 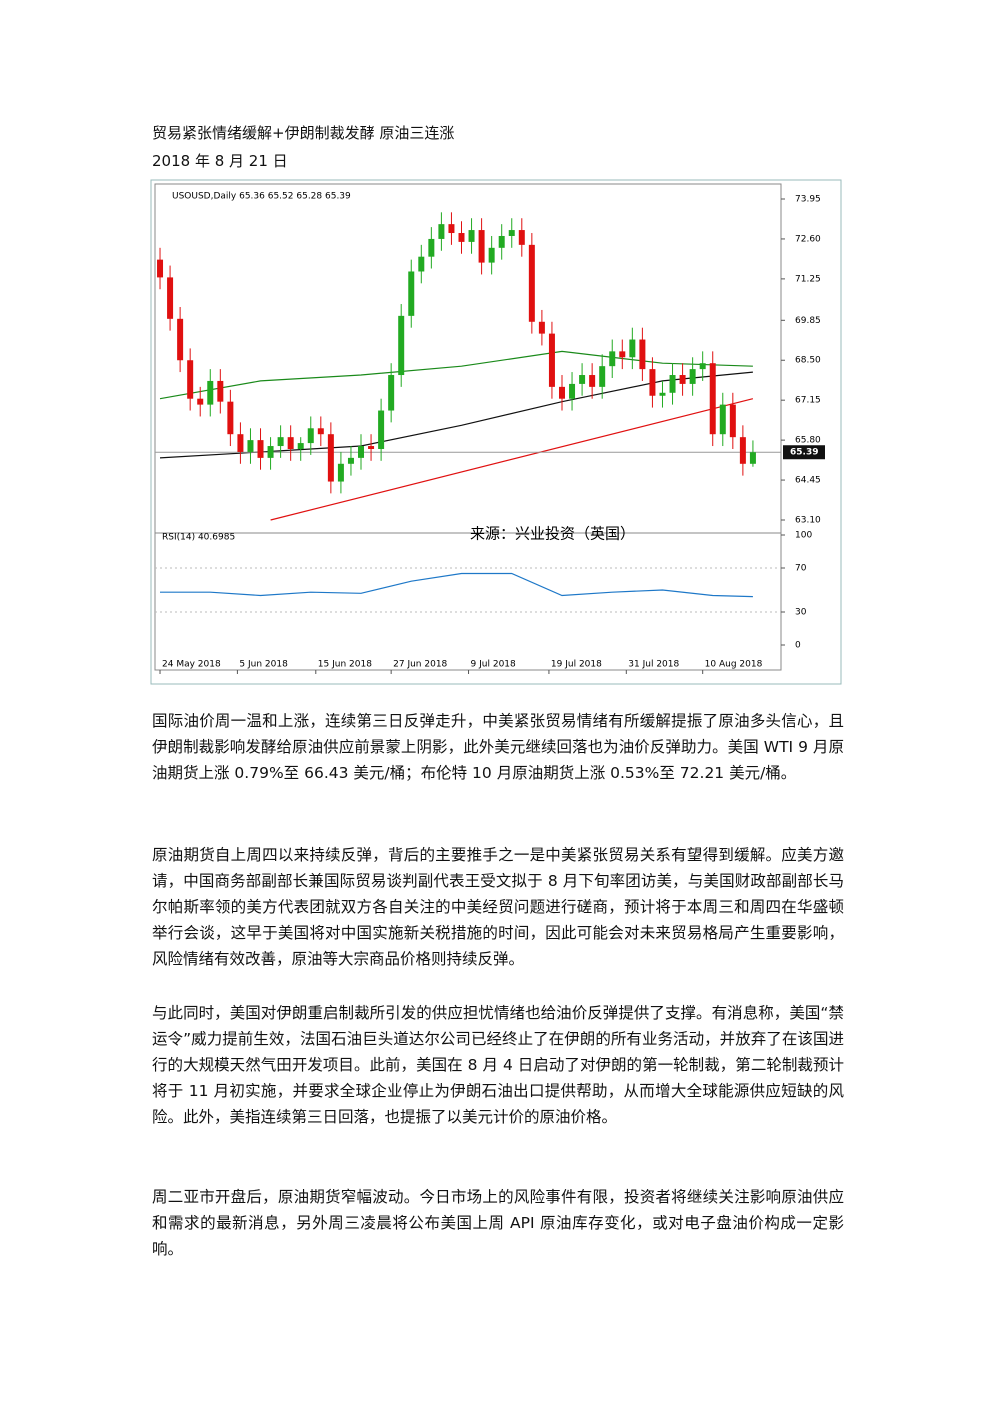 What do you see at coordinates (576, 665) in the screenshot?
I see `x-tick-label: 19 Jul 2018` at bounding box center [576, 665].